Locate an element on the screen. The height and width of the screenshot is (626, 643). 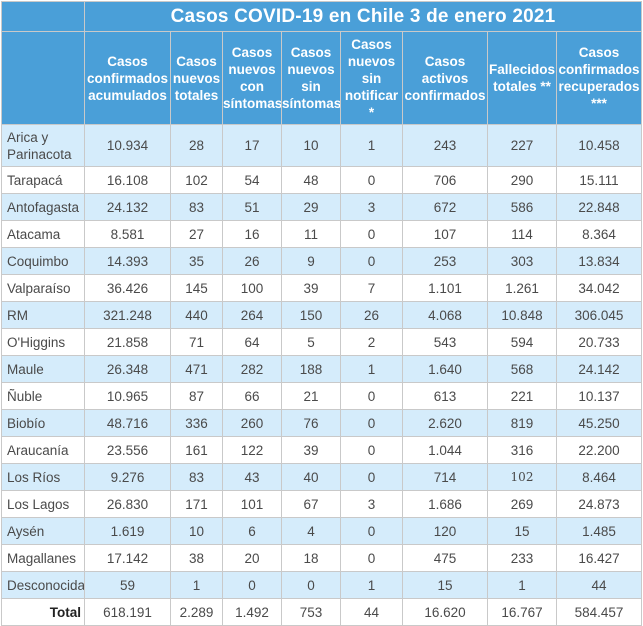
table-row: RM 321.248 440 264 150 26 4.068 10.848 306.045 is located at coordinates (322, 315).